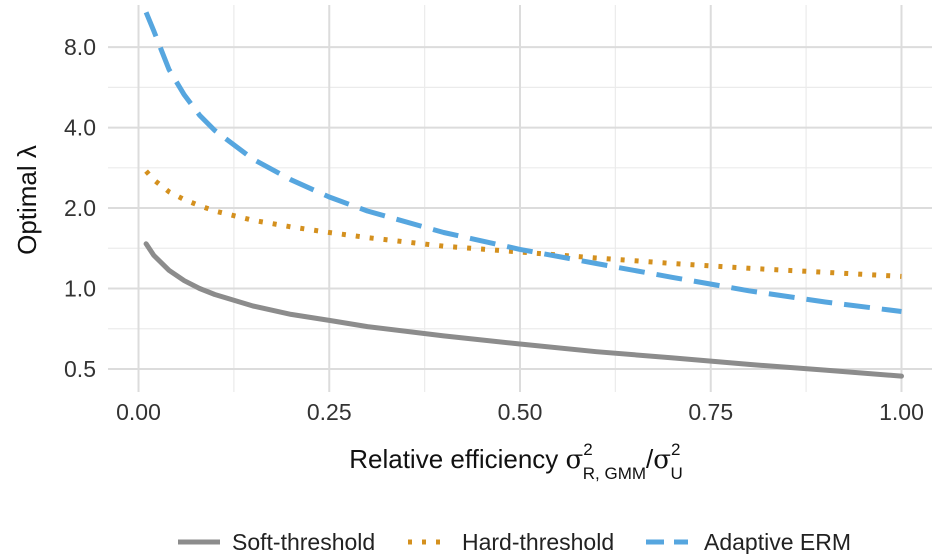 Image resolution: width=933 pixels, height=559 pixels. Describe the element at coordinates (457, 459) in the screenshot. I see `x-axis-title-prefix: Relative efficiency` at that location.